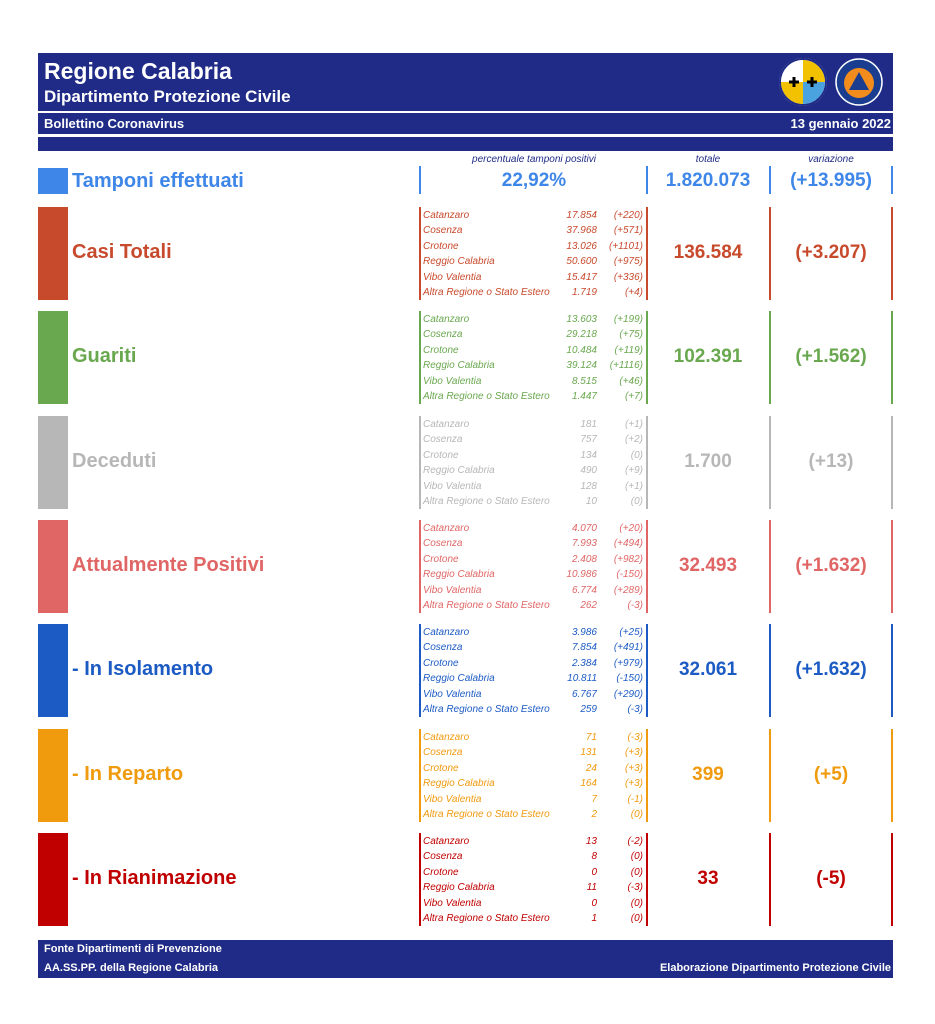  Describe the element at coordinates (831, 774) in the screenshot. I see `row-variation: (+5)` at that location.